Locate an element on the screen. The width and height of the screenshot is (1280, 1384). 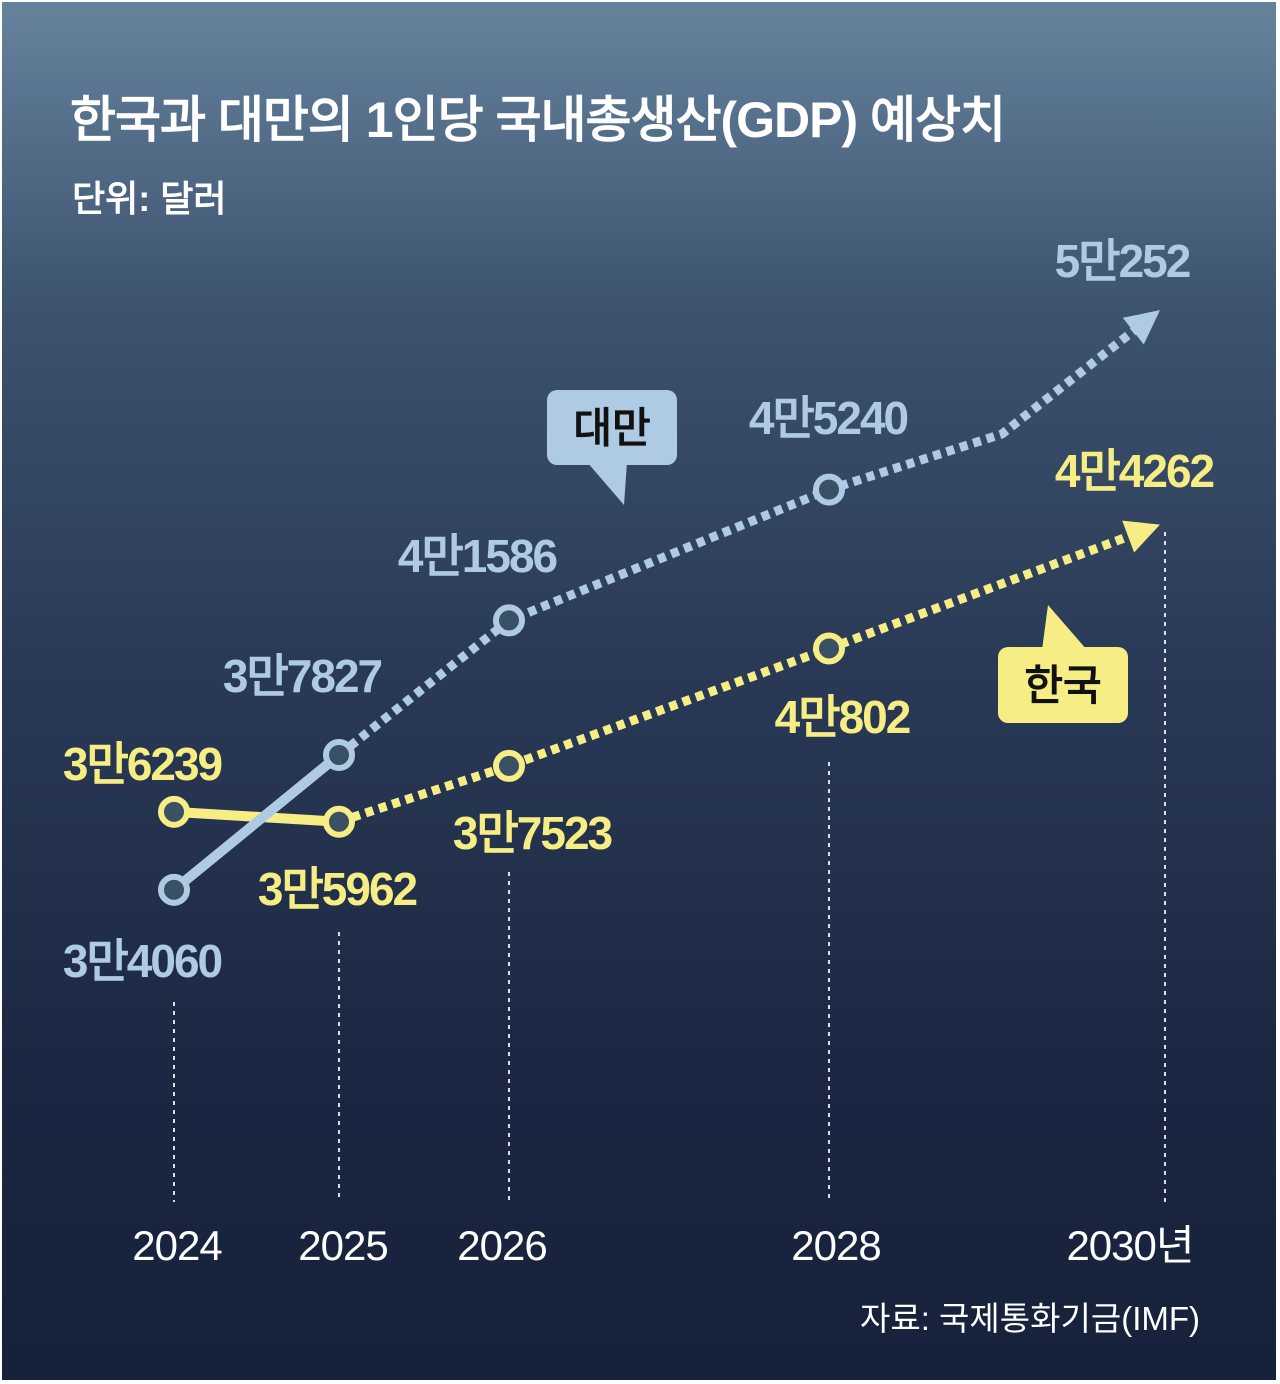
point-taiwan-2025 is located at coordinates (339, 754).